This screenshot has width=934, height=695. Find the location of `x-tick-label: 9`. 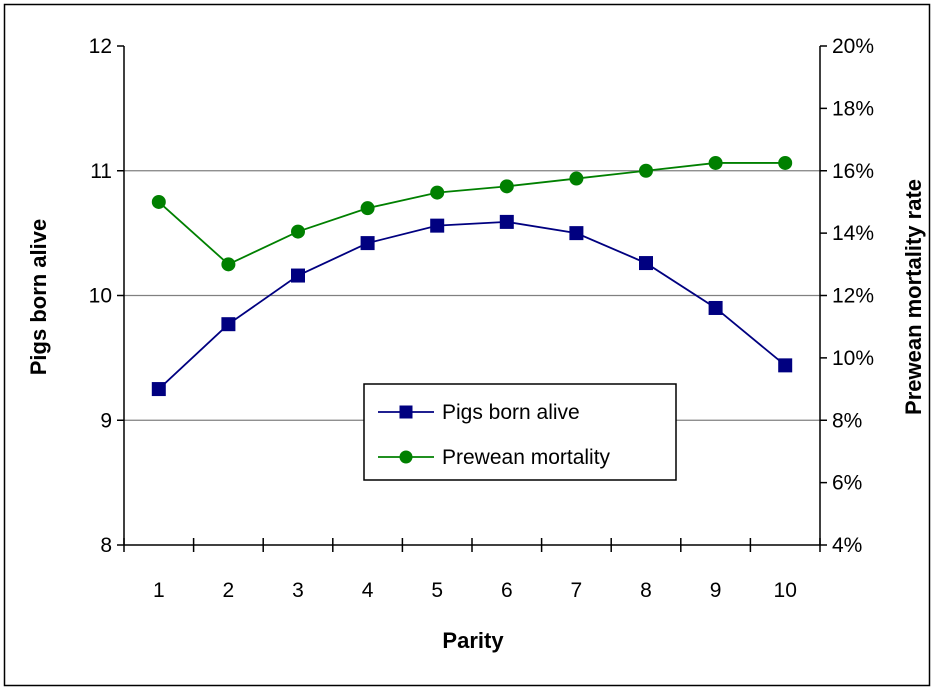

x-tick-label: 9 is located at coordinates (716, 590).